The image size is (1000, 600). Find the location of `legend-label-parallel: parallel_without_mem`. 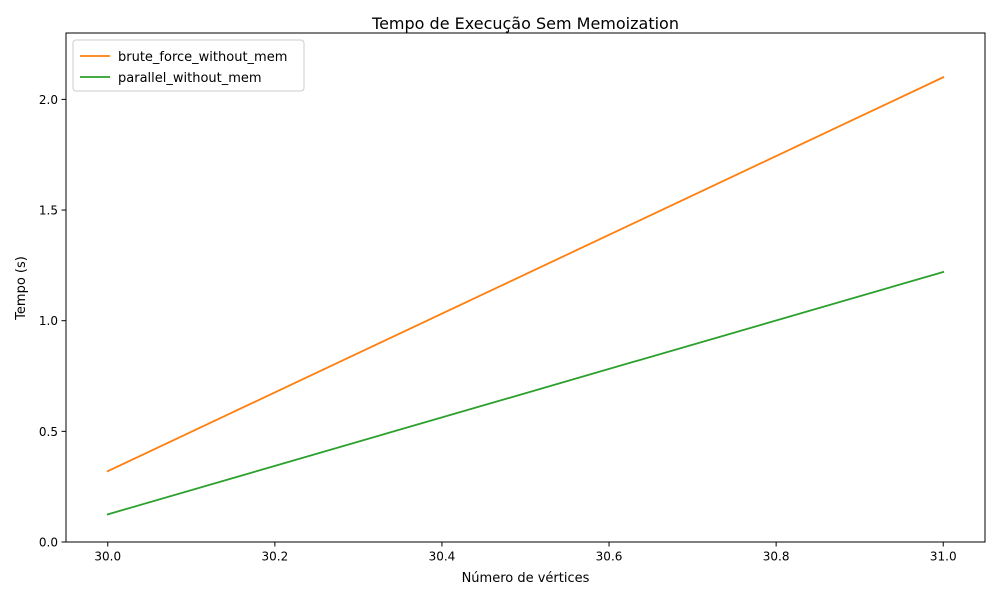

legend-label-parallel: parallel_without_mem is located at coordinates (190, 78).